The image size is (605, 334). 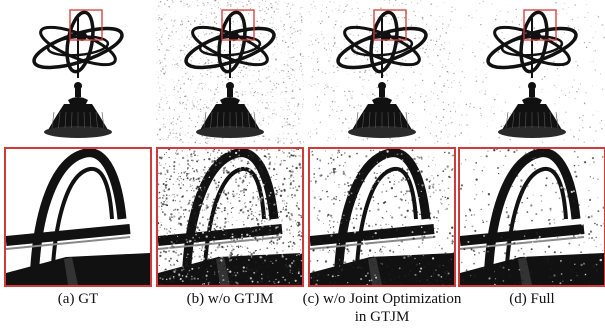 I want to click on caption-gt: (a) GT, so click(x=78, y=299).